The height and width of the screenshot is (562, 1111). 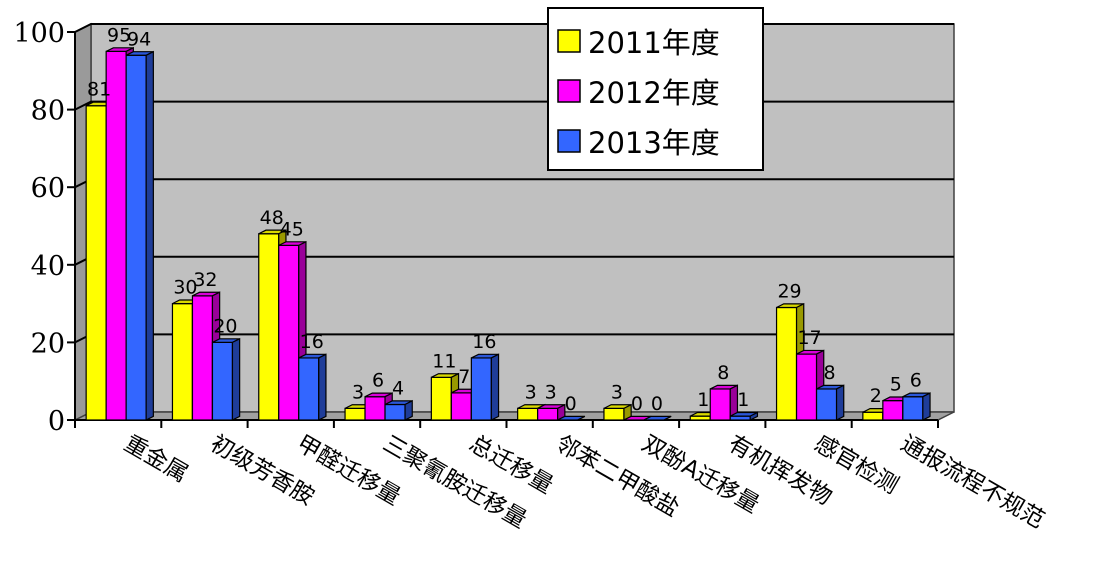 What do you see at coordinates (48, 111) in the screenshot?
I see `y-tick-label: 80` at bounding box center [48, 111].